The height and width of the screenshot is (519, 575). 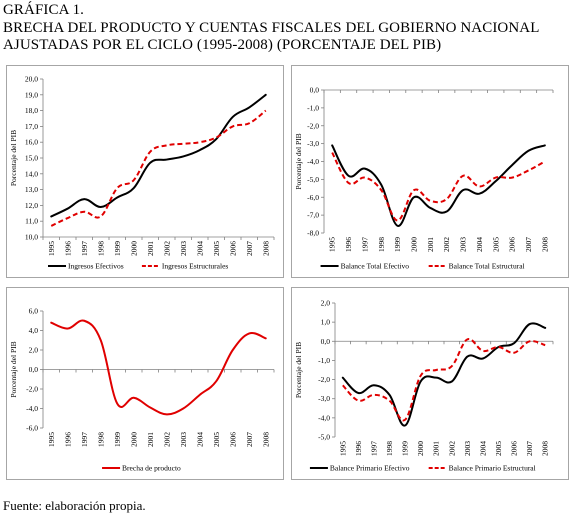 I want to click on y-tick-label: -7,0, so click(x=313, y=215).